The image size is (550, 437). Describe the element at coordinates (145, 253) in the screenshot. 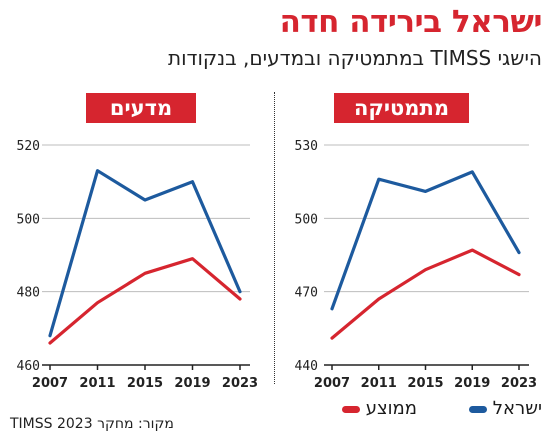

I see `science-series-line-israel` at that location.